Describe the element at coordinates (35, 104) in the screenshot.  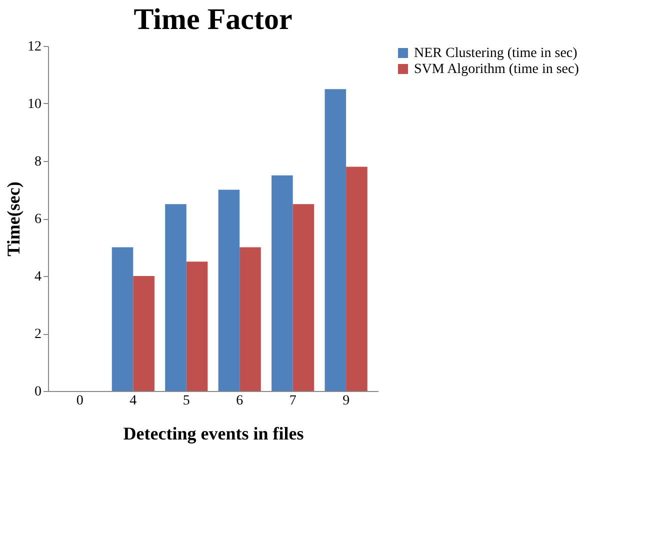
I see `y-tick-label: 10` at that location.